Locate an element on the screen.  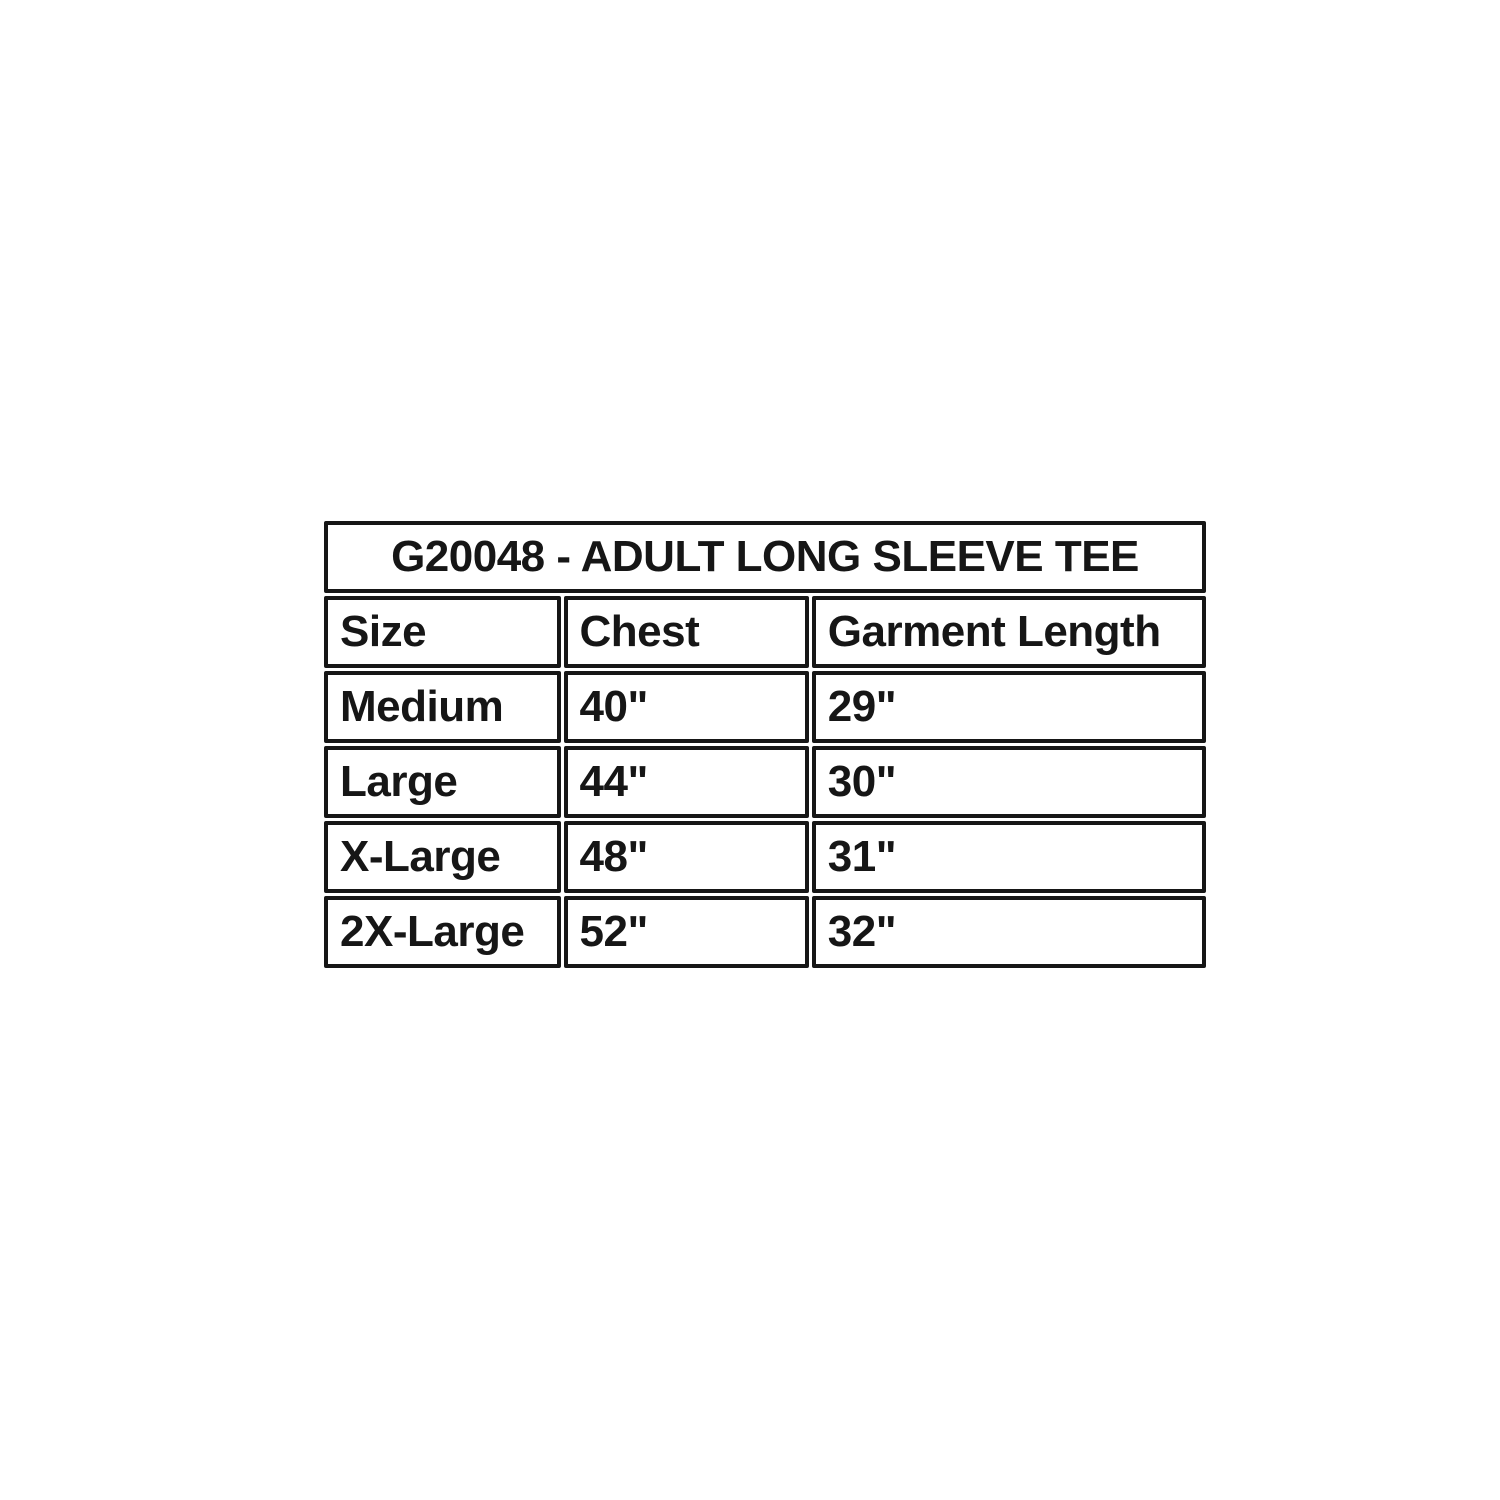
garment-length-cell: 32" is located at coordinates (1008, 932).